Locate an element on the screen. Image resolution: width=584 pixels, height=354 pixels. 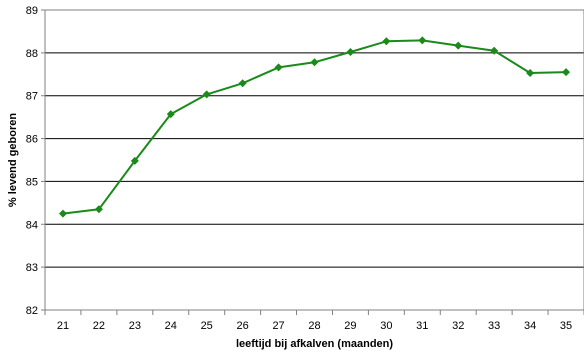
x-tick-label: 22 is located at coordinates (99, 326).